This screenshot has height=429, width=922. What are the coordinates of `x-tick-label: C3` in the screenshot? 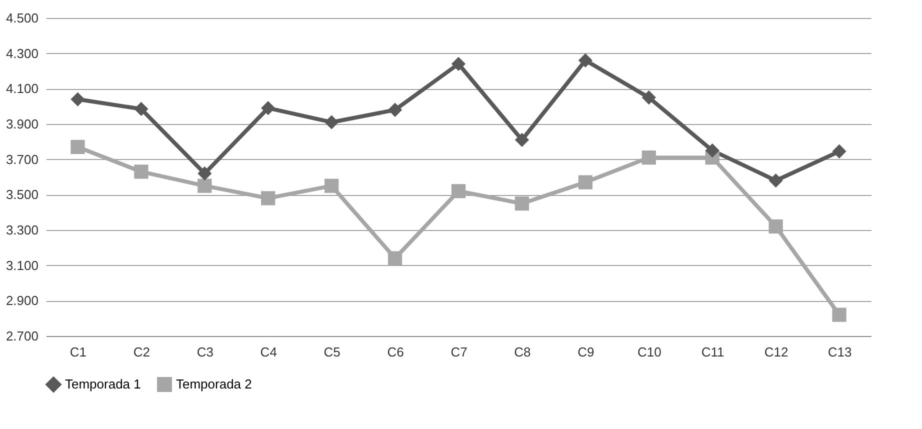 It's located at (205, 352).